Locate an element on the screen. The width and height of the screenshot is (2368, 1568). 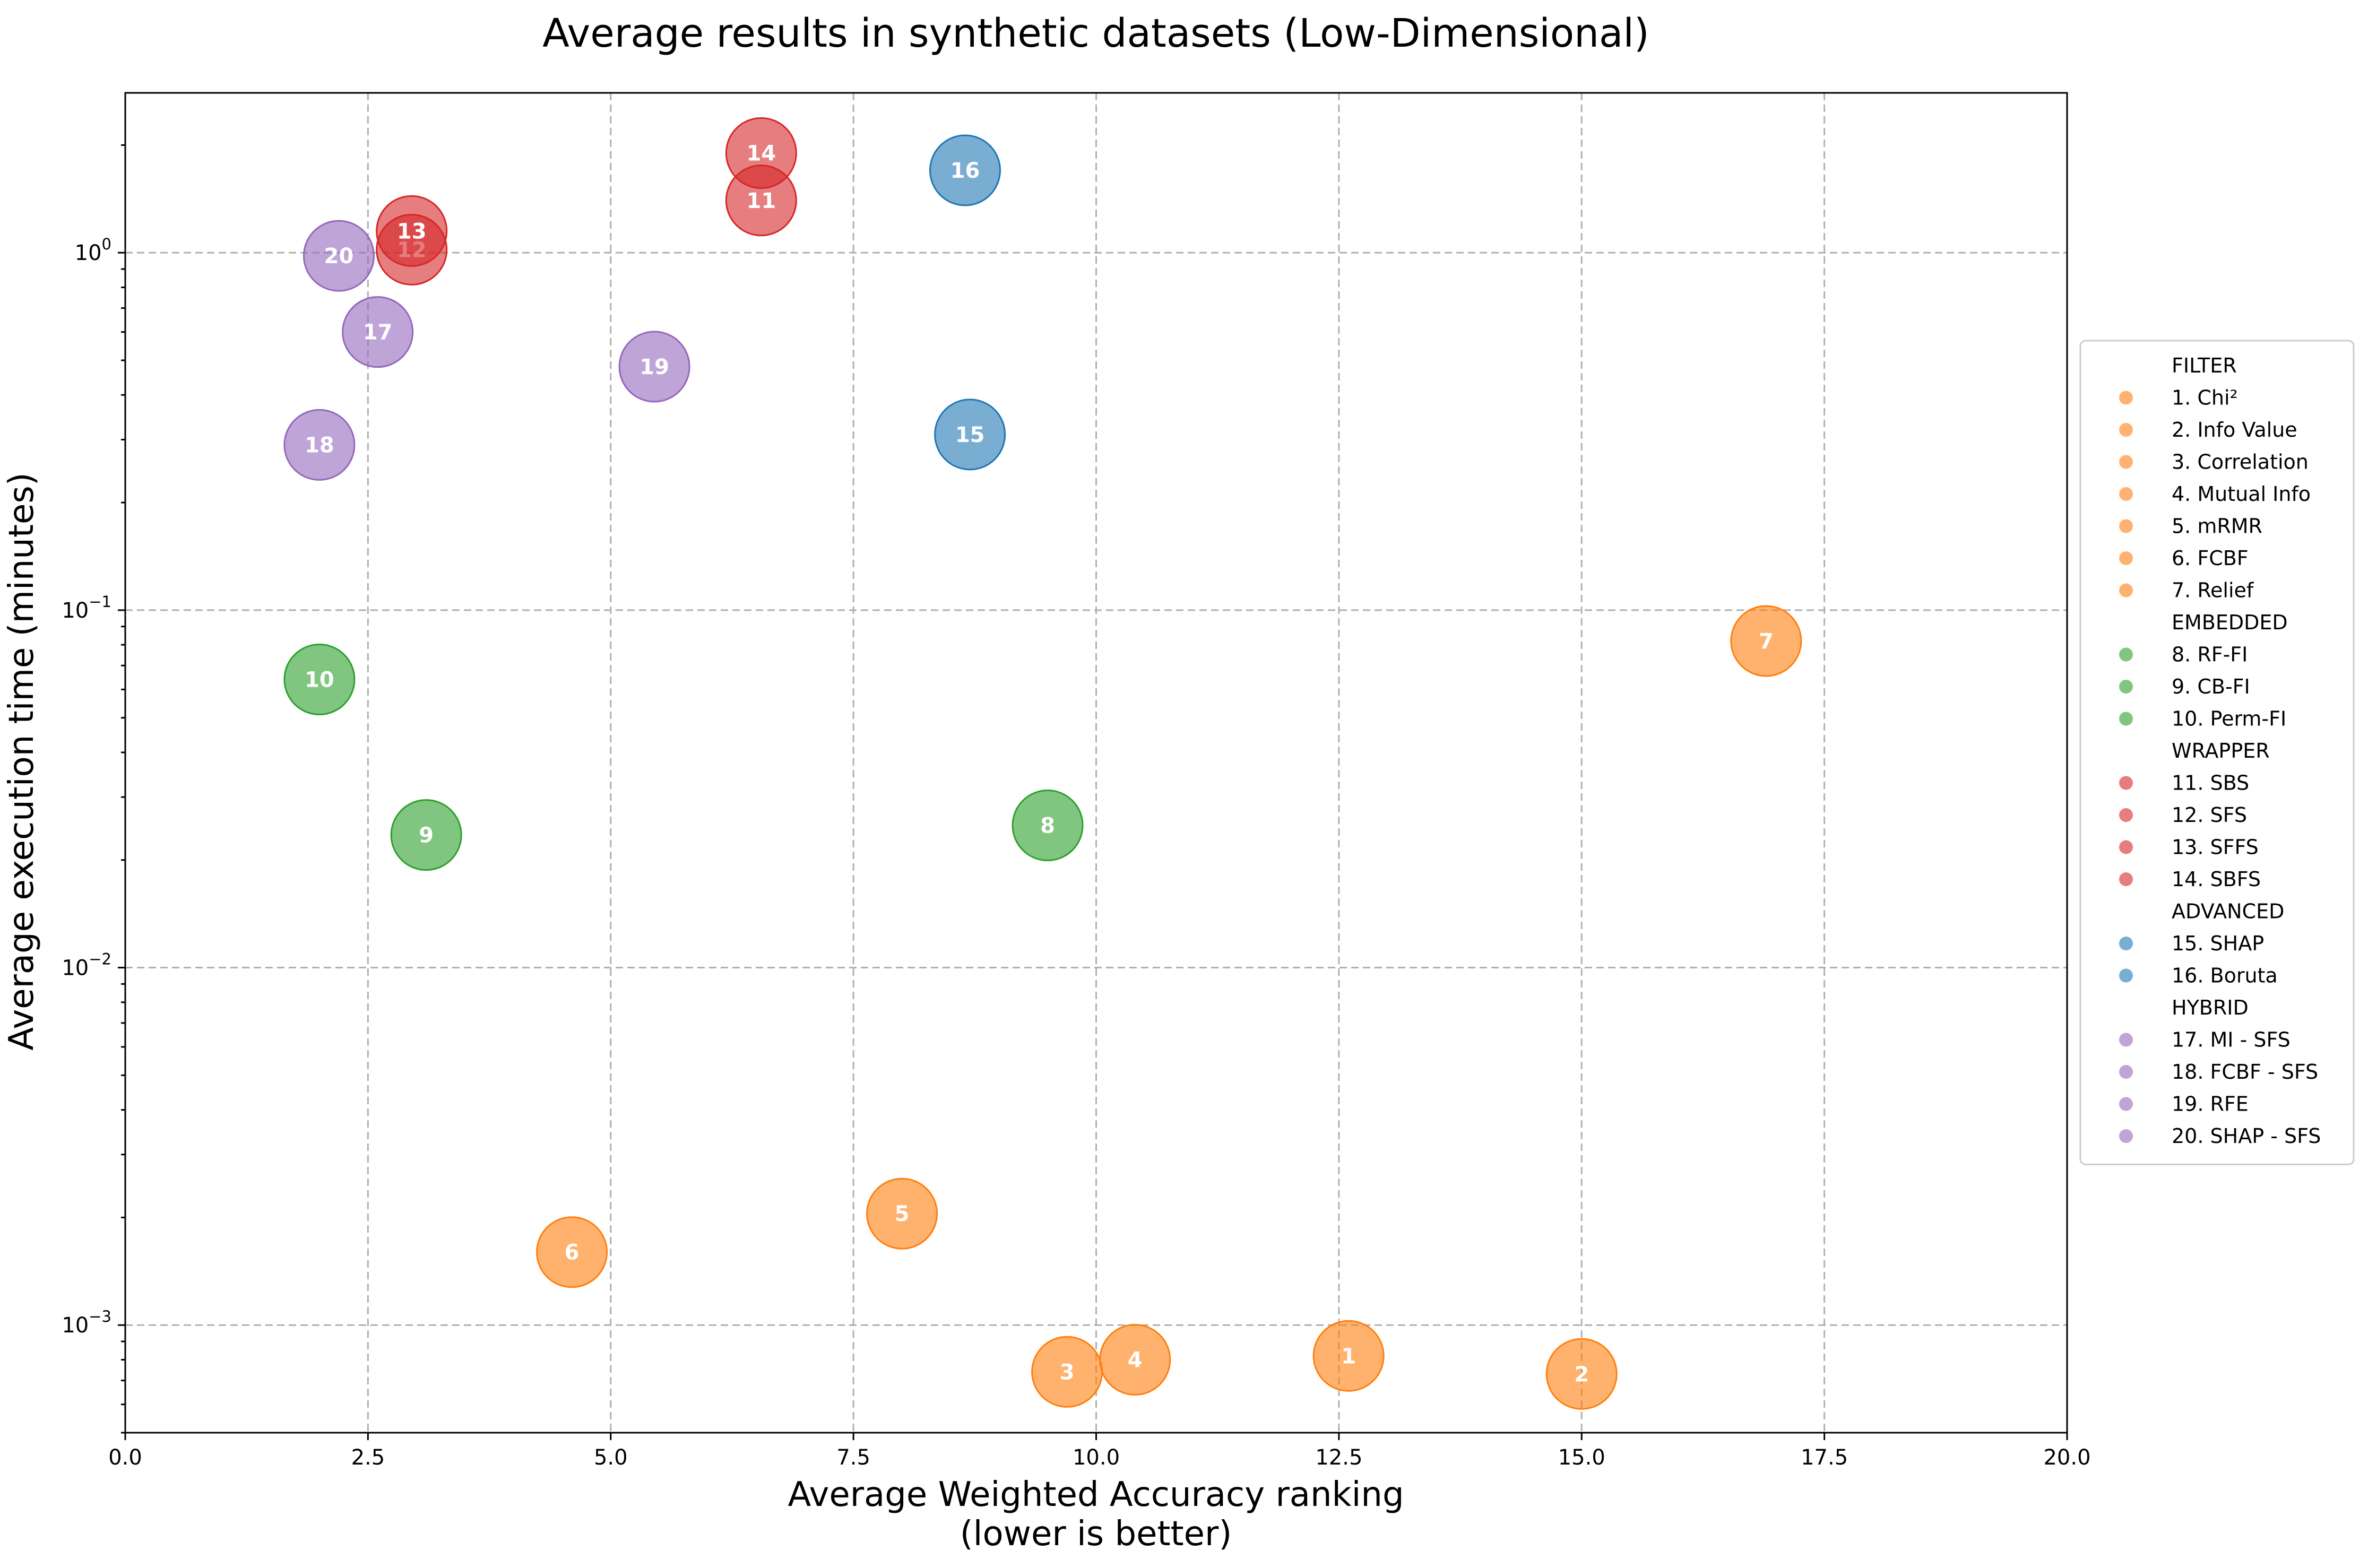
legend-entry: 2. Info Value is located at coordinates (2234, 429).